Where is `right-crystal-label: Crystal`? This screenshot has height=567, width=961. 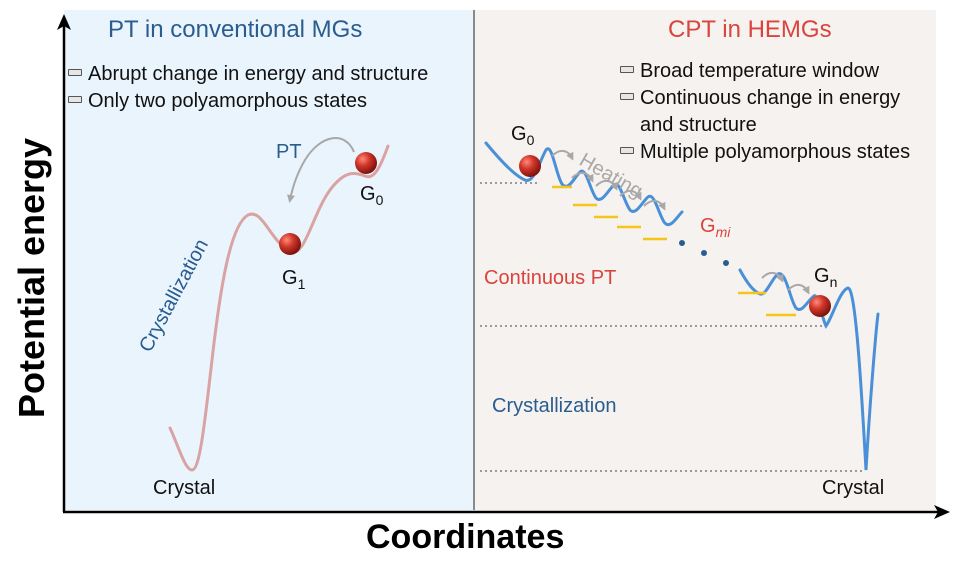 right-crystal-label: Crystal is located at coordinates (853, 488).